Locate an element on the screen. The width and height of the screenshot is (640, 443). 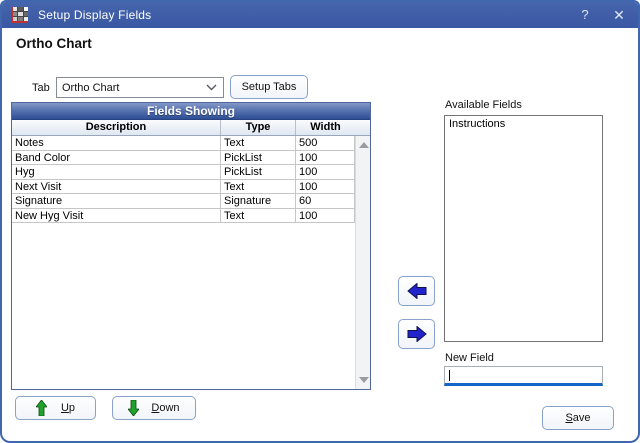
help-button: ? is located at coordinates (585, 14).